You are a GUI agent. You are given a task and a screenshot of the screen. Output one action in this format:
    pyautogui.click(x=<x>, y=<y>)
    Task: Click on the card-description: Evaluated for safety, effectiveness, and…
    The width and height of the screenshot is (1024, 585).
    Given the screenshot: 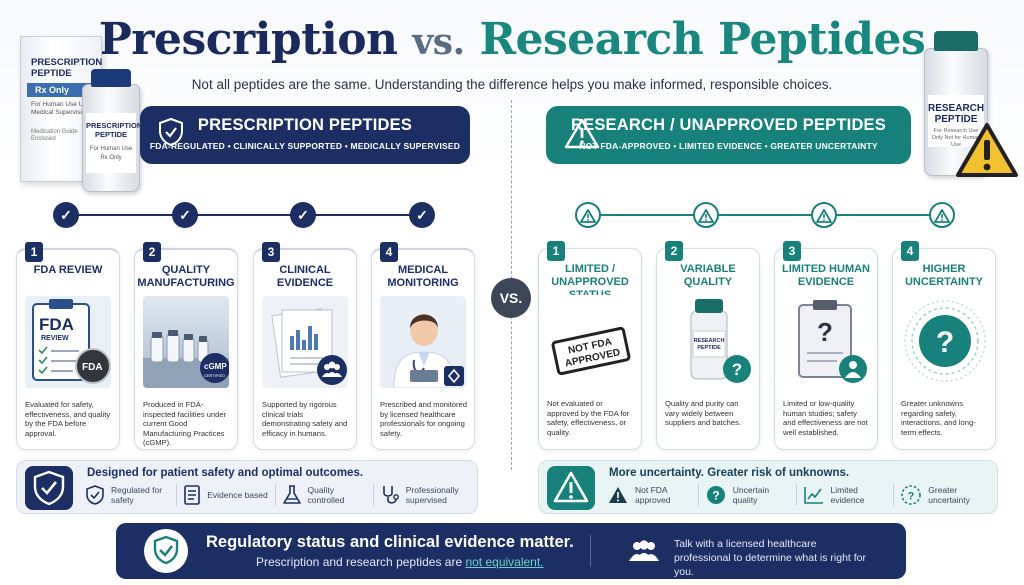 What is the action you would take?
    pyautogui.click(x=68, y=419)
    